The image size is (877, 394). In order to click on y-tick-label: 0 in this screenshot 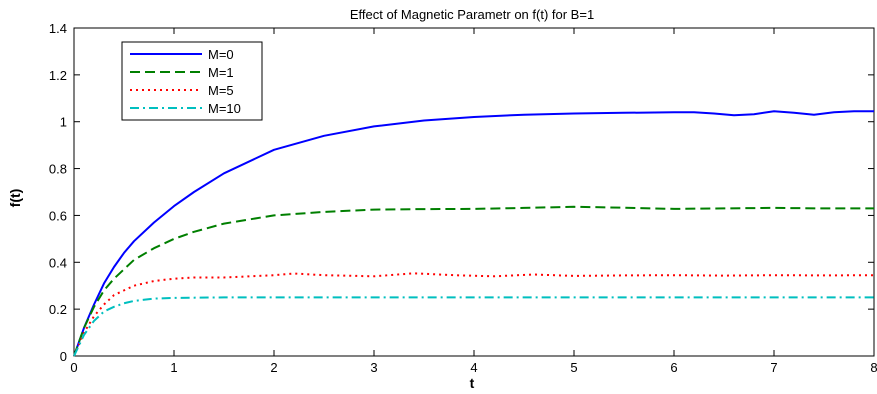, I will do `click(63, 356)`.